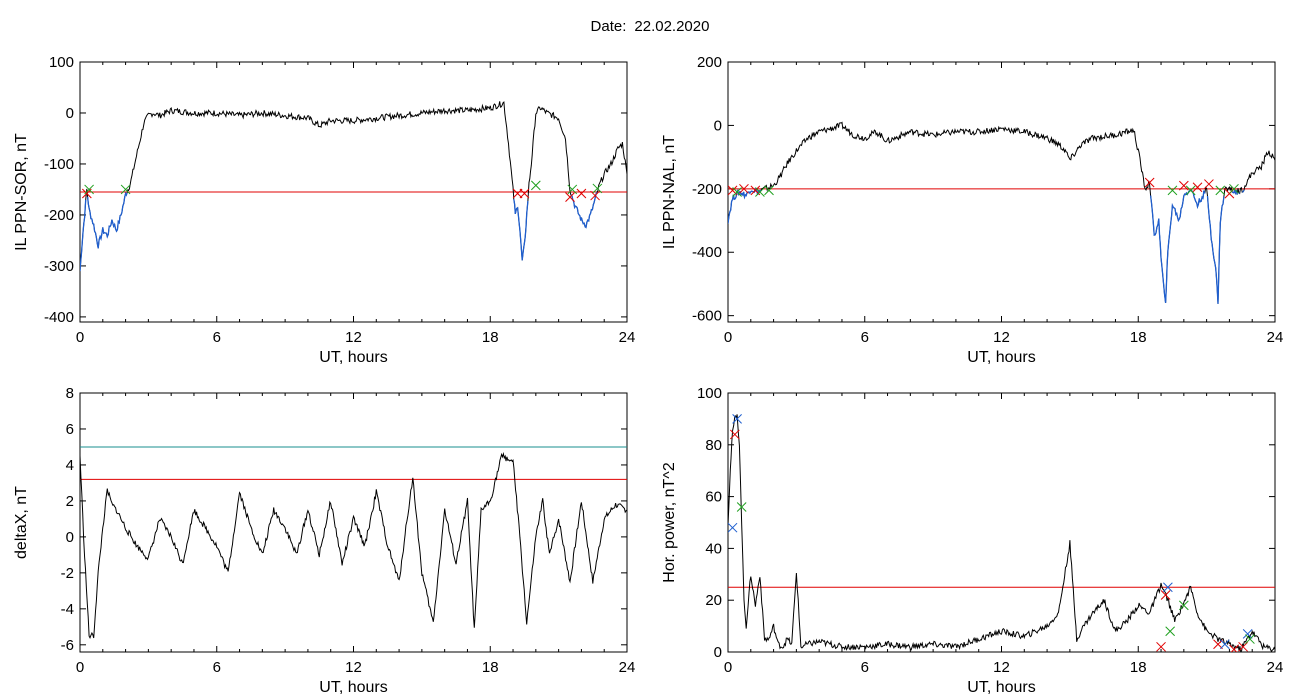 The image size is (1300, 700). I want to click on y-tick-label: -200, so click(707, 189).